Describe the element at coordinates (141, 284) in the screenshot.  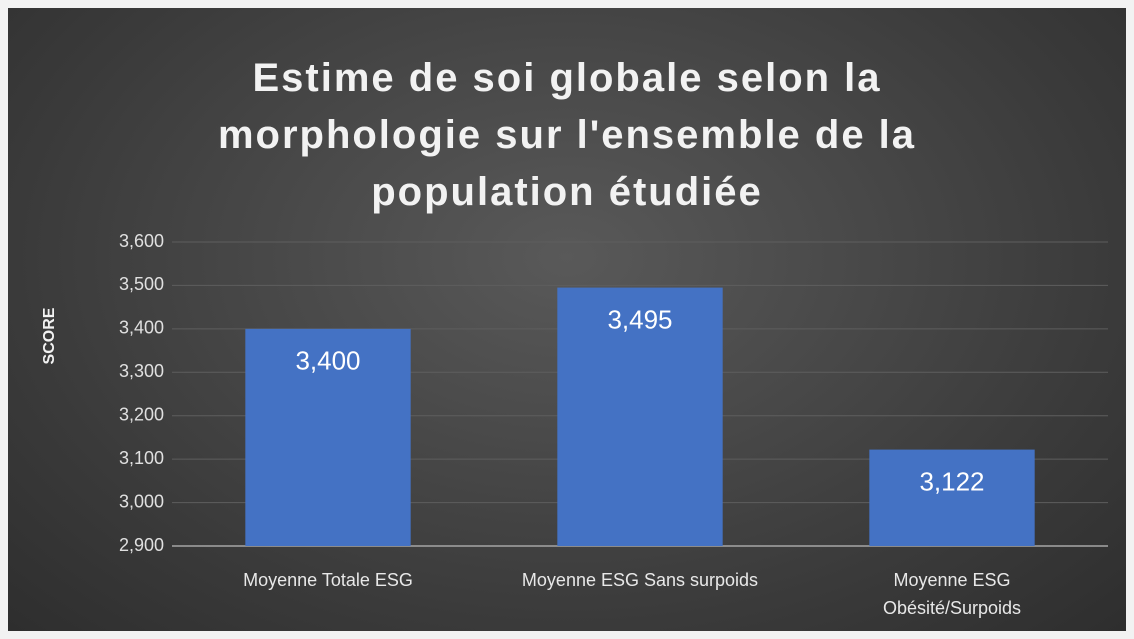
I see `y-tick-label: 3,500` at that location.